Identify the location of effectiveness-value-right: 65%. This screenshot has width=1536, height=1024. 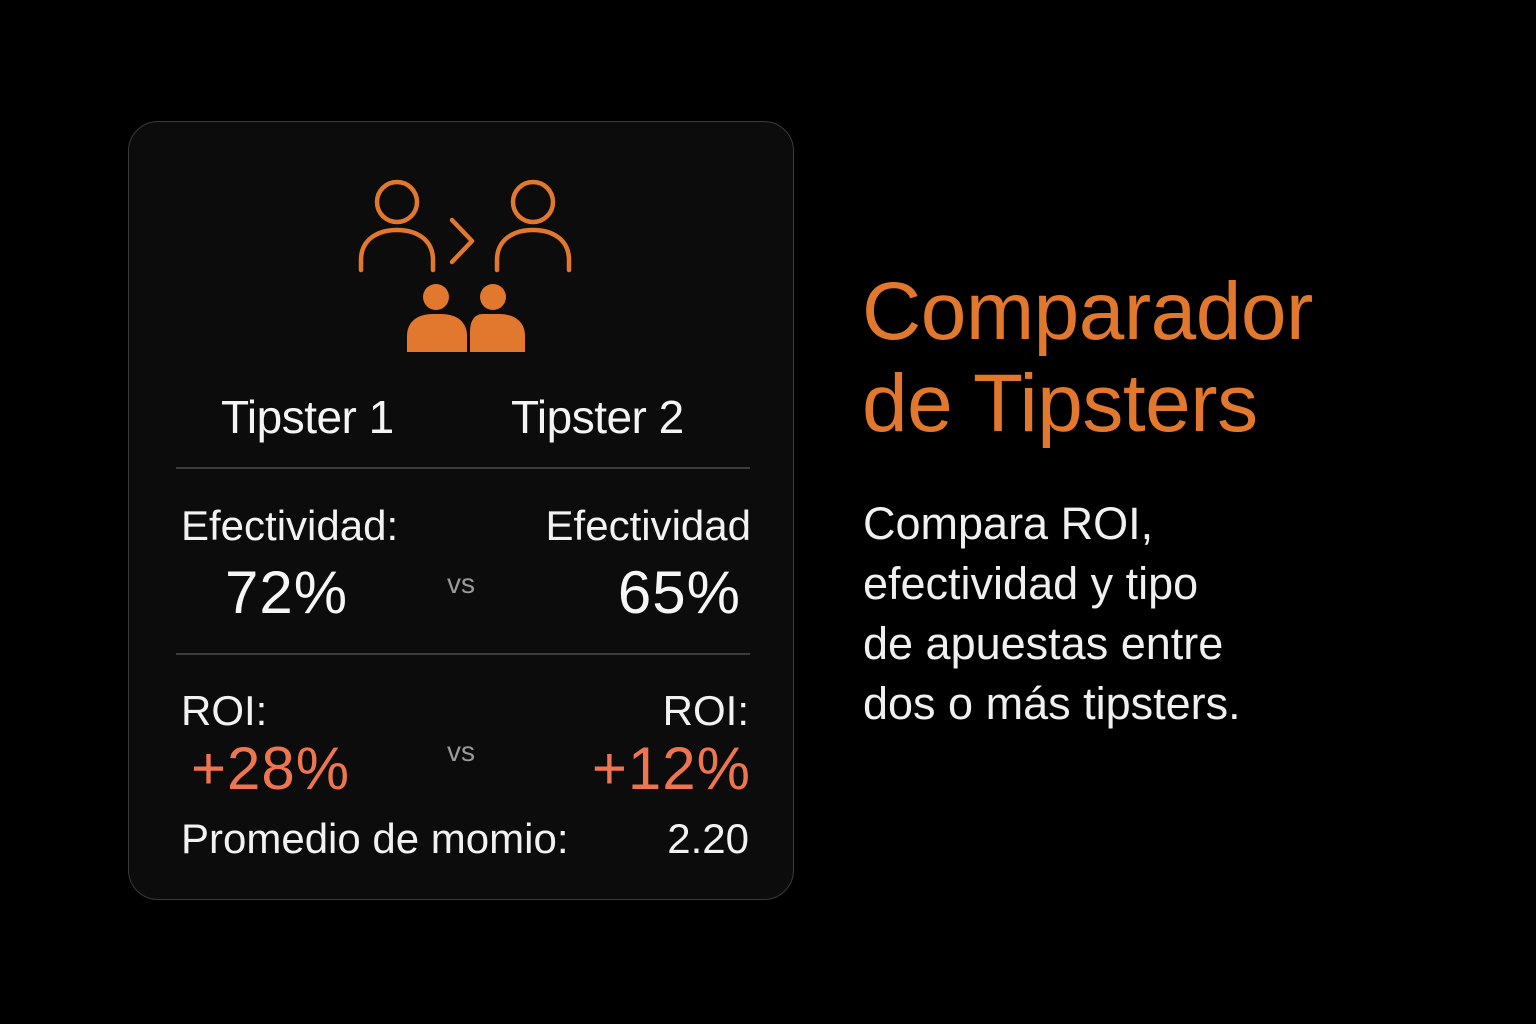
(679, 592).